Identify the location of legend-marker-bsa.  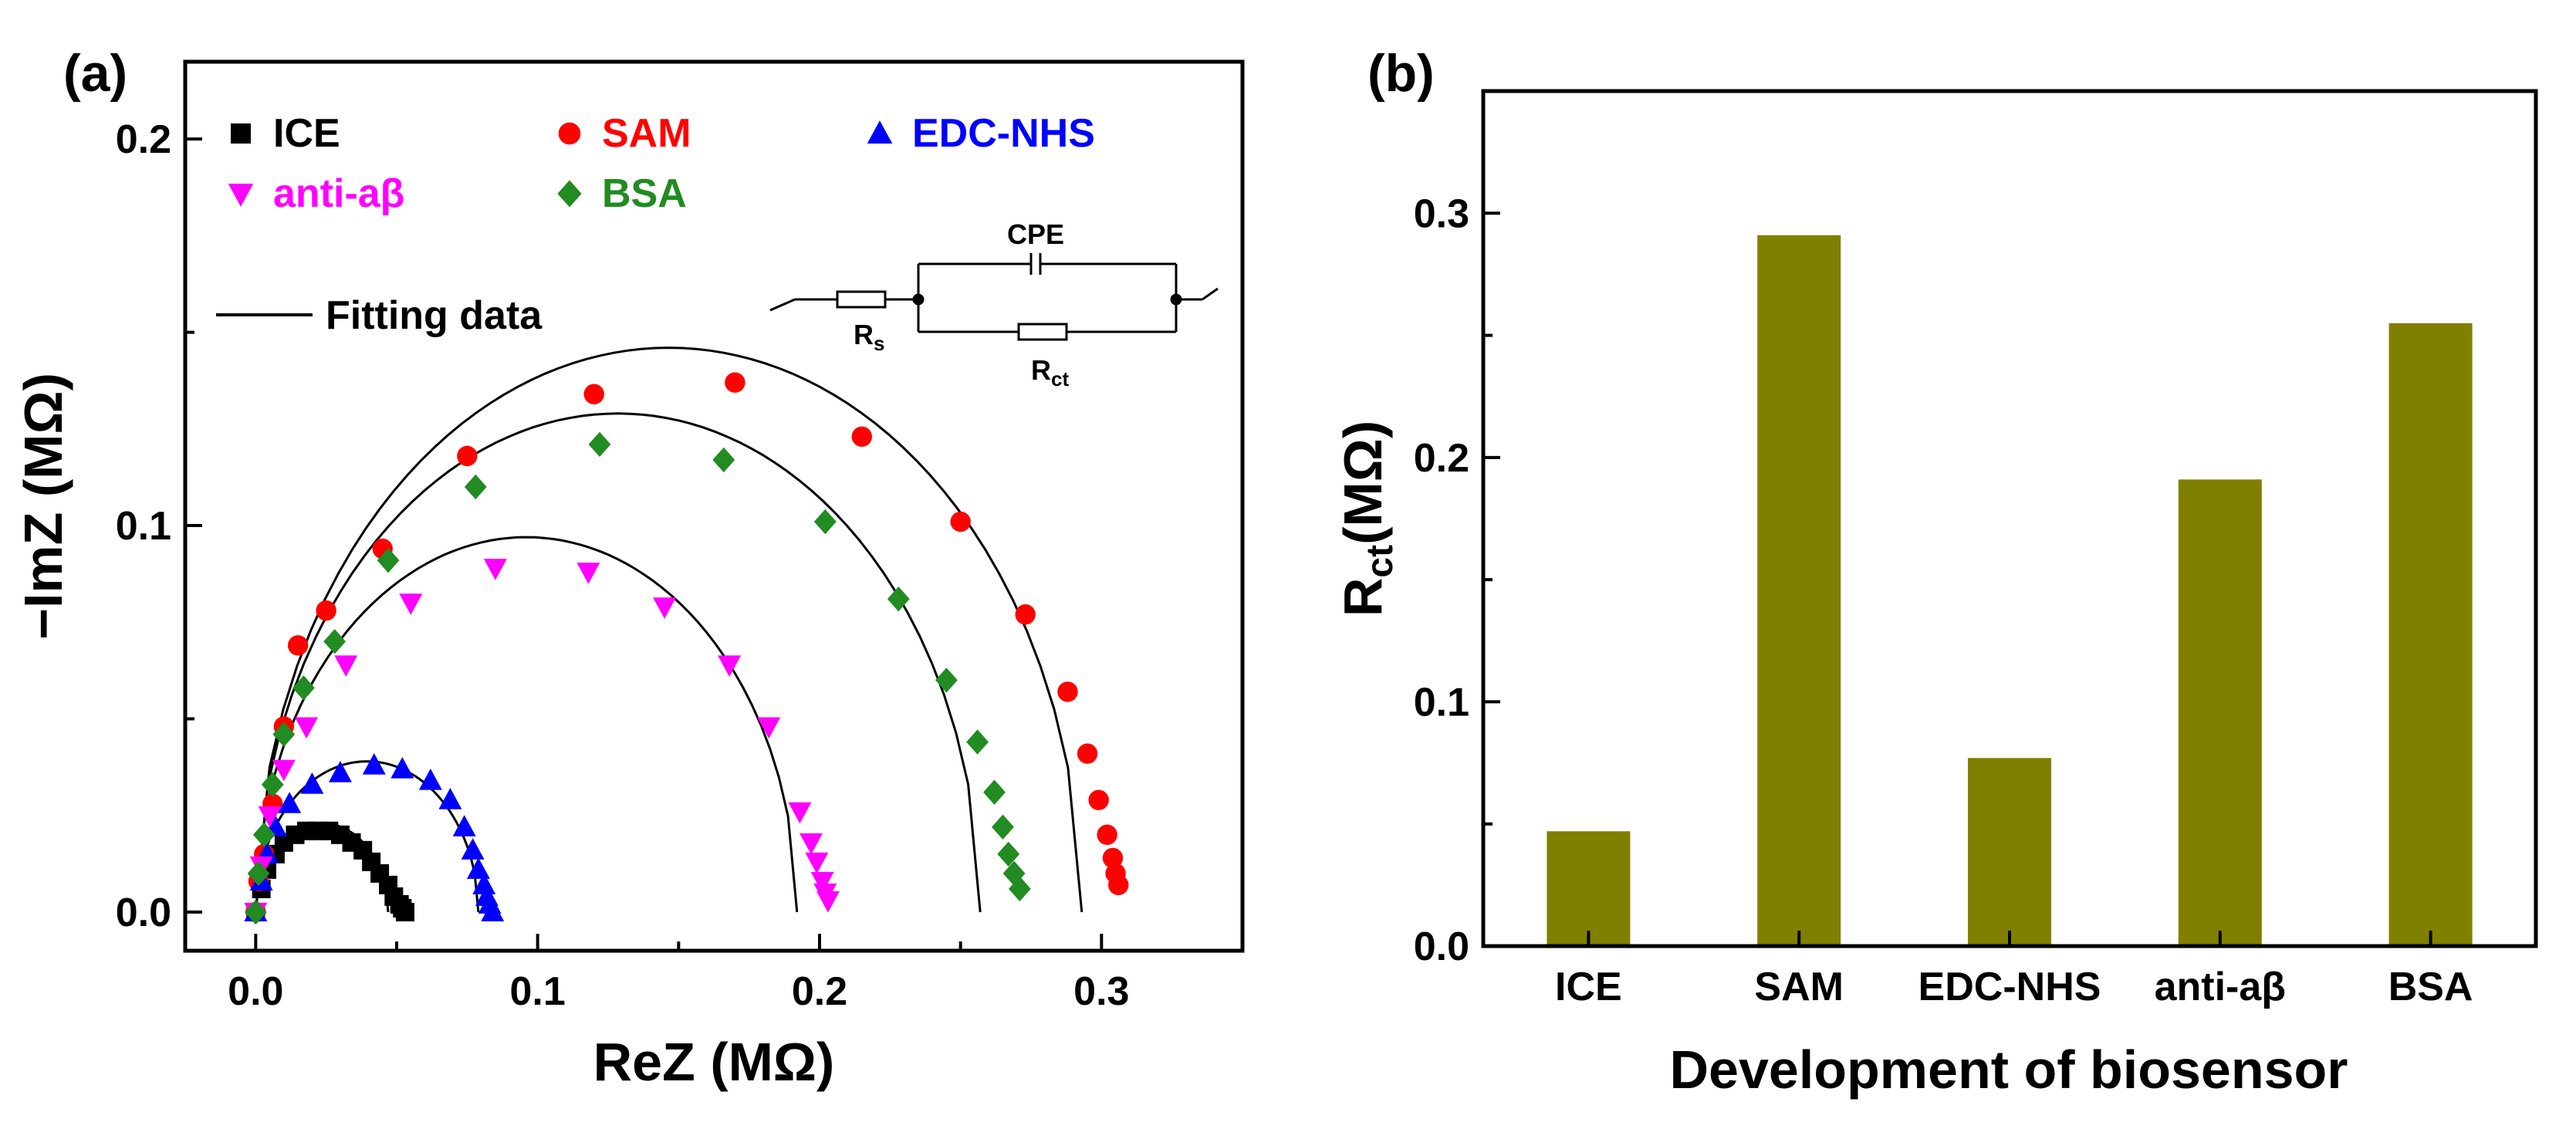
(569, 194).